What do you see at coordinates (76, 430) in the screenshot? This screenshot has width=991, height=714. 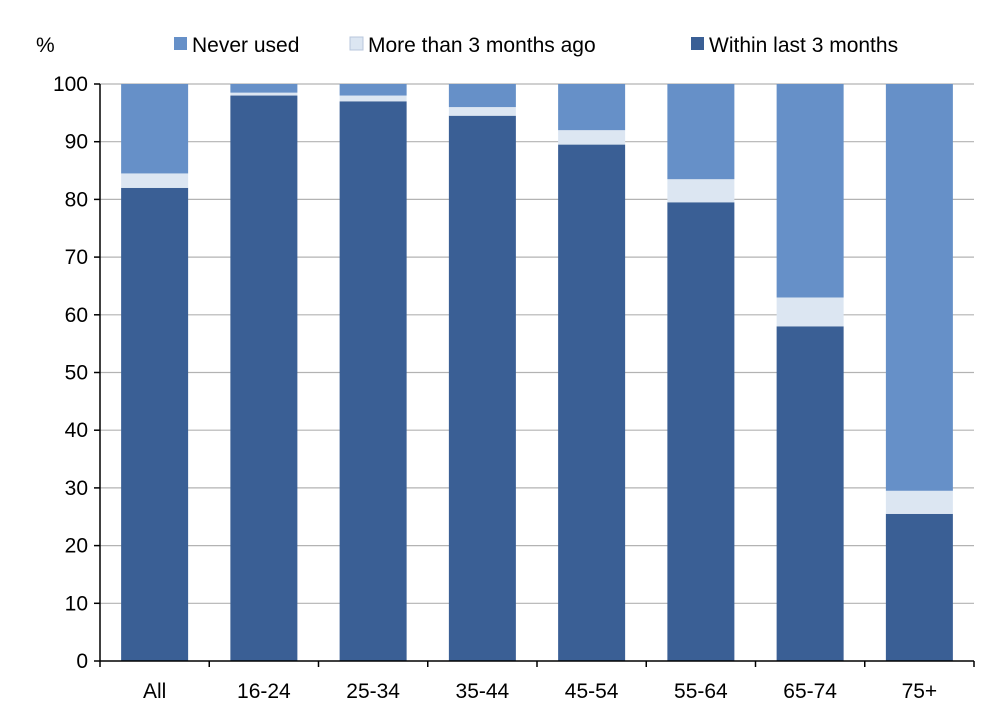 I see `y-tick-label: 40` at bounding box center [76, 430].